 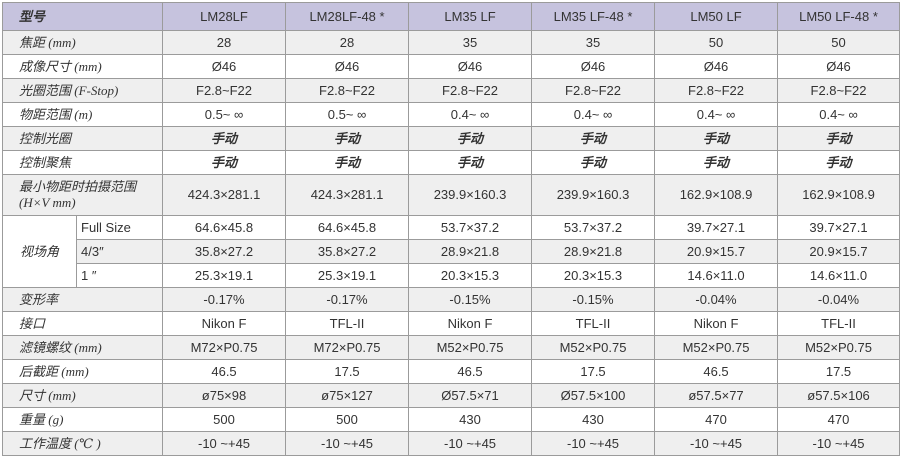 What do you see at coordinates (470, 395) in the screenshot?
I see `cell-value: Ø57.5×71` at bounding box center [470, 395].